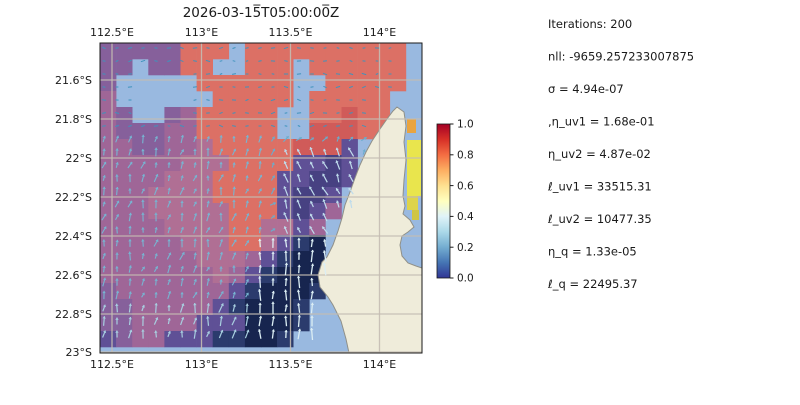  Describe the element at coordinates (592, 252) in the screenshot. I see `stats-line: η_q = 1.33e-05` at that location.